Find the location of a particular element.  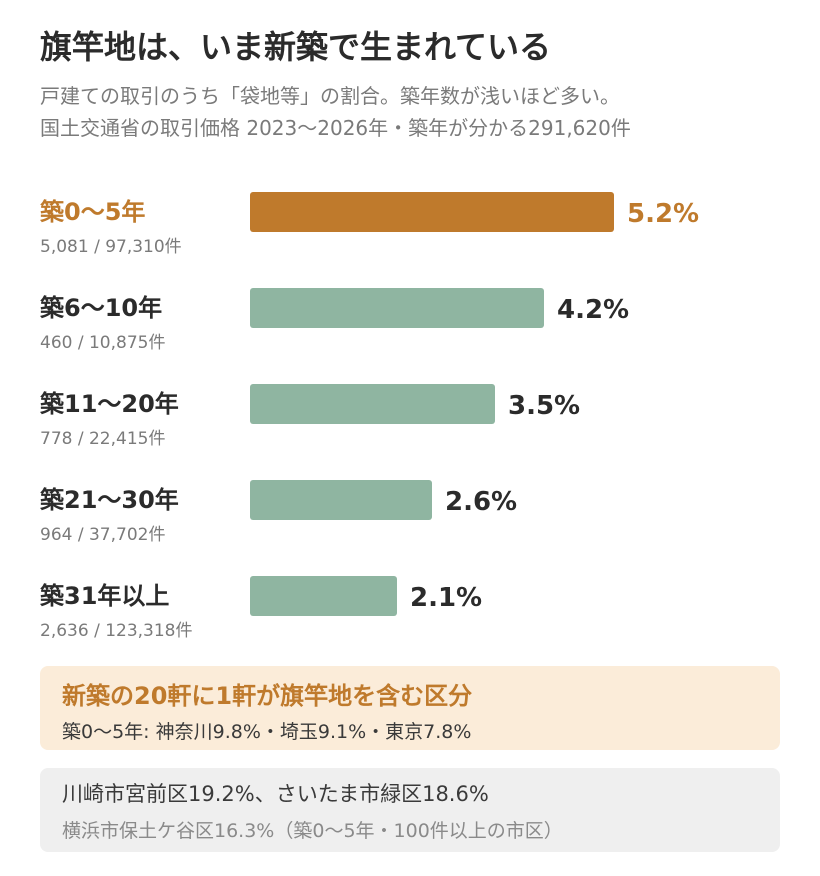

note-line-2: 横浜市保土ケ谷区16.3%（築0〜5年・100件以上の市区） is located at coordinates (312, 831).